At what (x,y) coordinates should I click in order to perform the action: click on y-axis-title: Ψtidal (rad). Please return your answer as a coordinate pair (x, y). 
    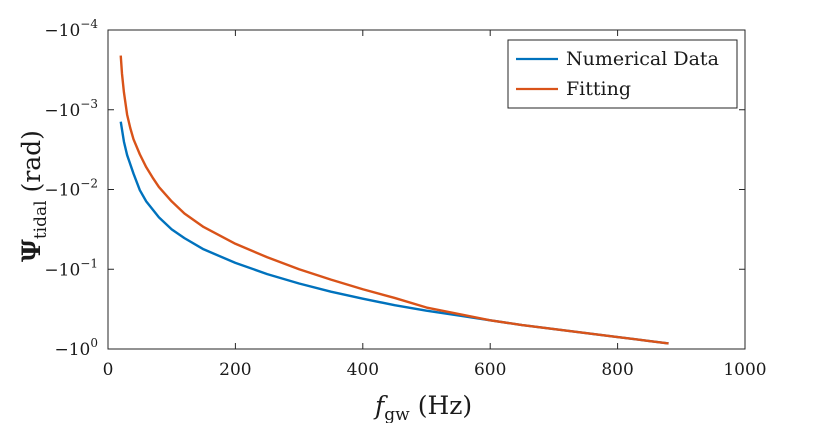
    Looking at the image, I should click on (34, 196).